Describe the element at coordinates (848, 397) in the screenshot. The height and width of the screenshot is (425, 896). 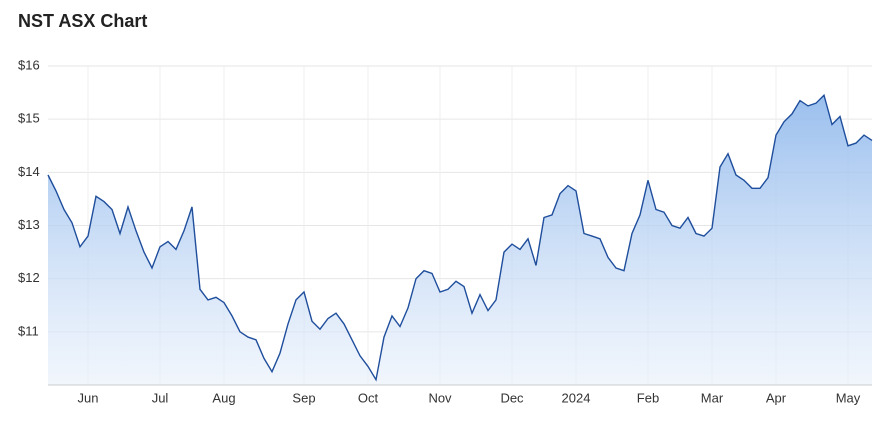
I see `x-tick-label: May` at that location.